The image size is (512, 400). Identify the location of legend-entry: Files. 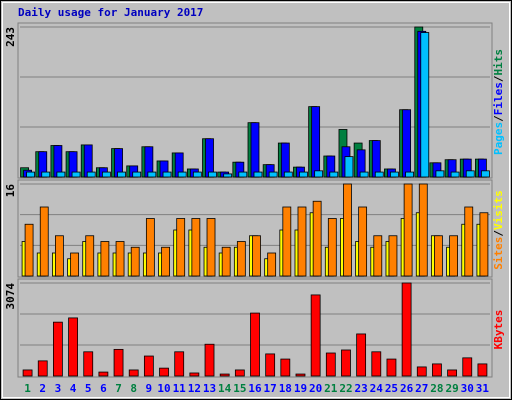
(498, 98).